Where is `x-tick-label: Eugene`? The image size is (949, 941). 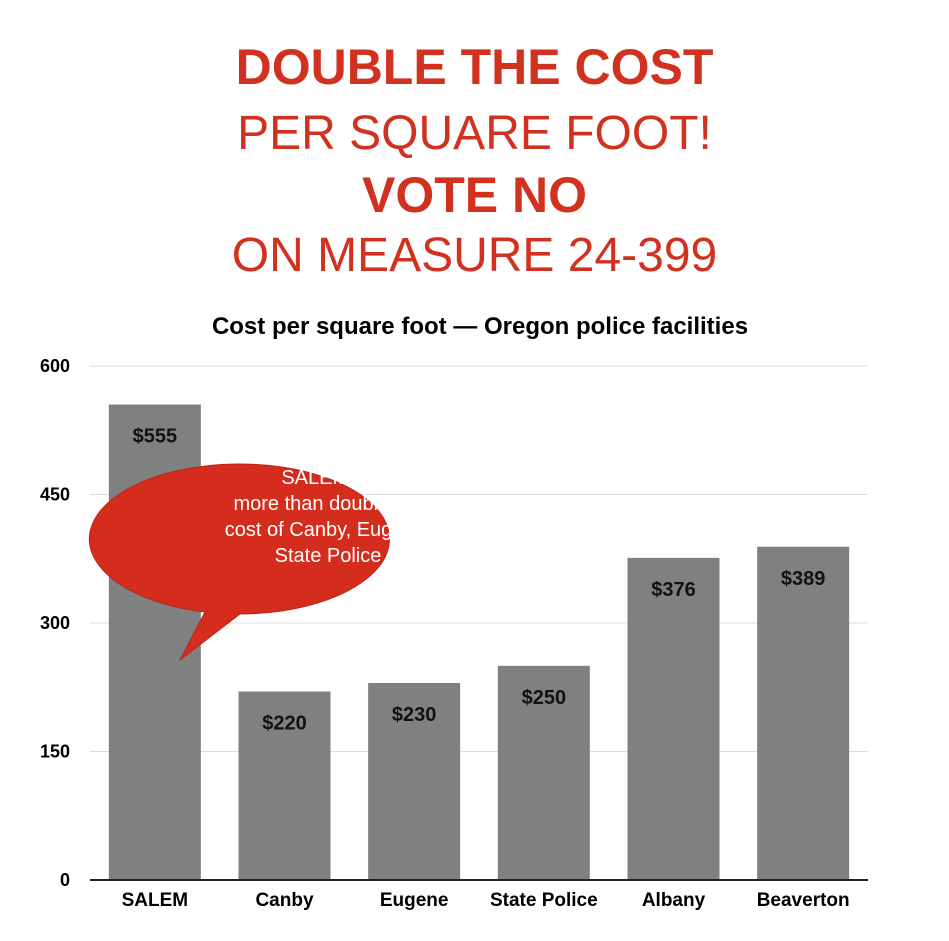 x-tick-label: Eugene is located at coordinates (414, 900).